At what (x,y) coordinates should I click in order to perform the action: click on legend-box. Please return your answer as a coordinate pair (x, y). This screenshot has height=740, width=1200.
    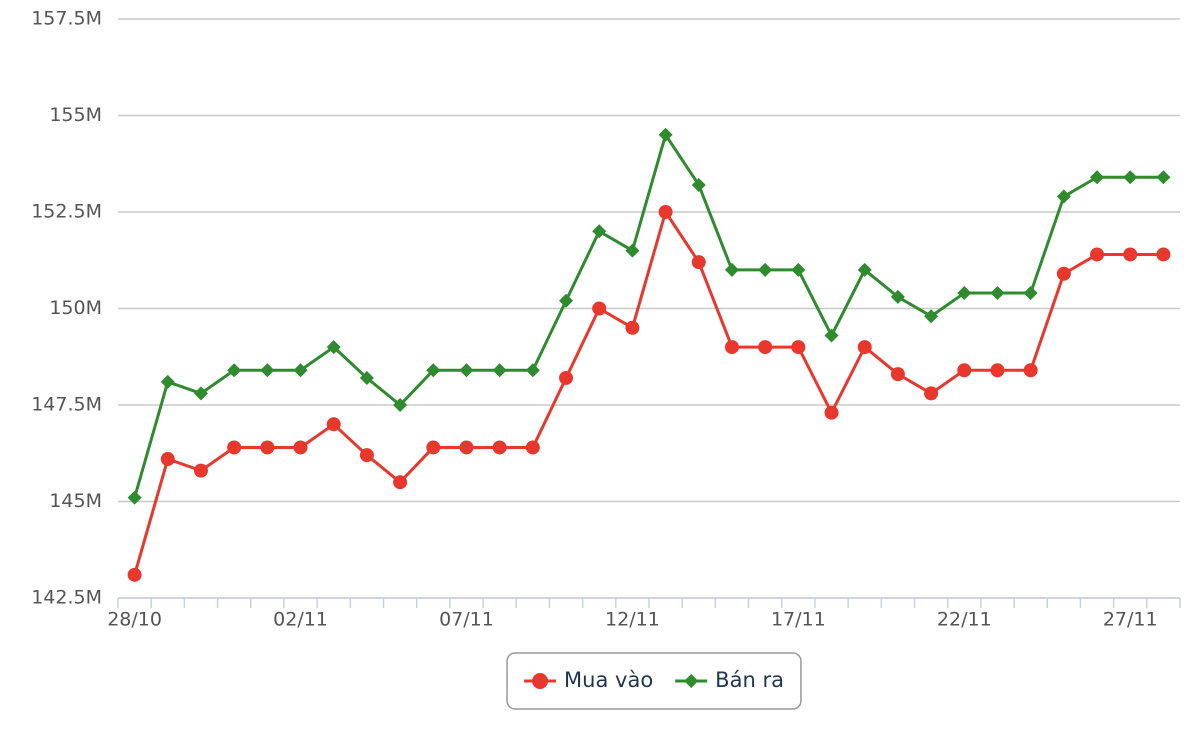
    Looking at the image, I should click on (654, 681).